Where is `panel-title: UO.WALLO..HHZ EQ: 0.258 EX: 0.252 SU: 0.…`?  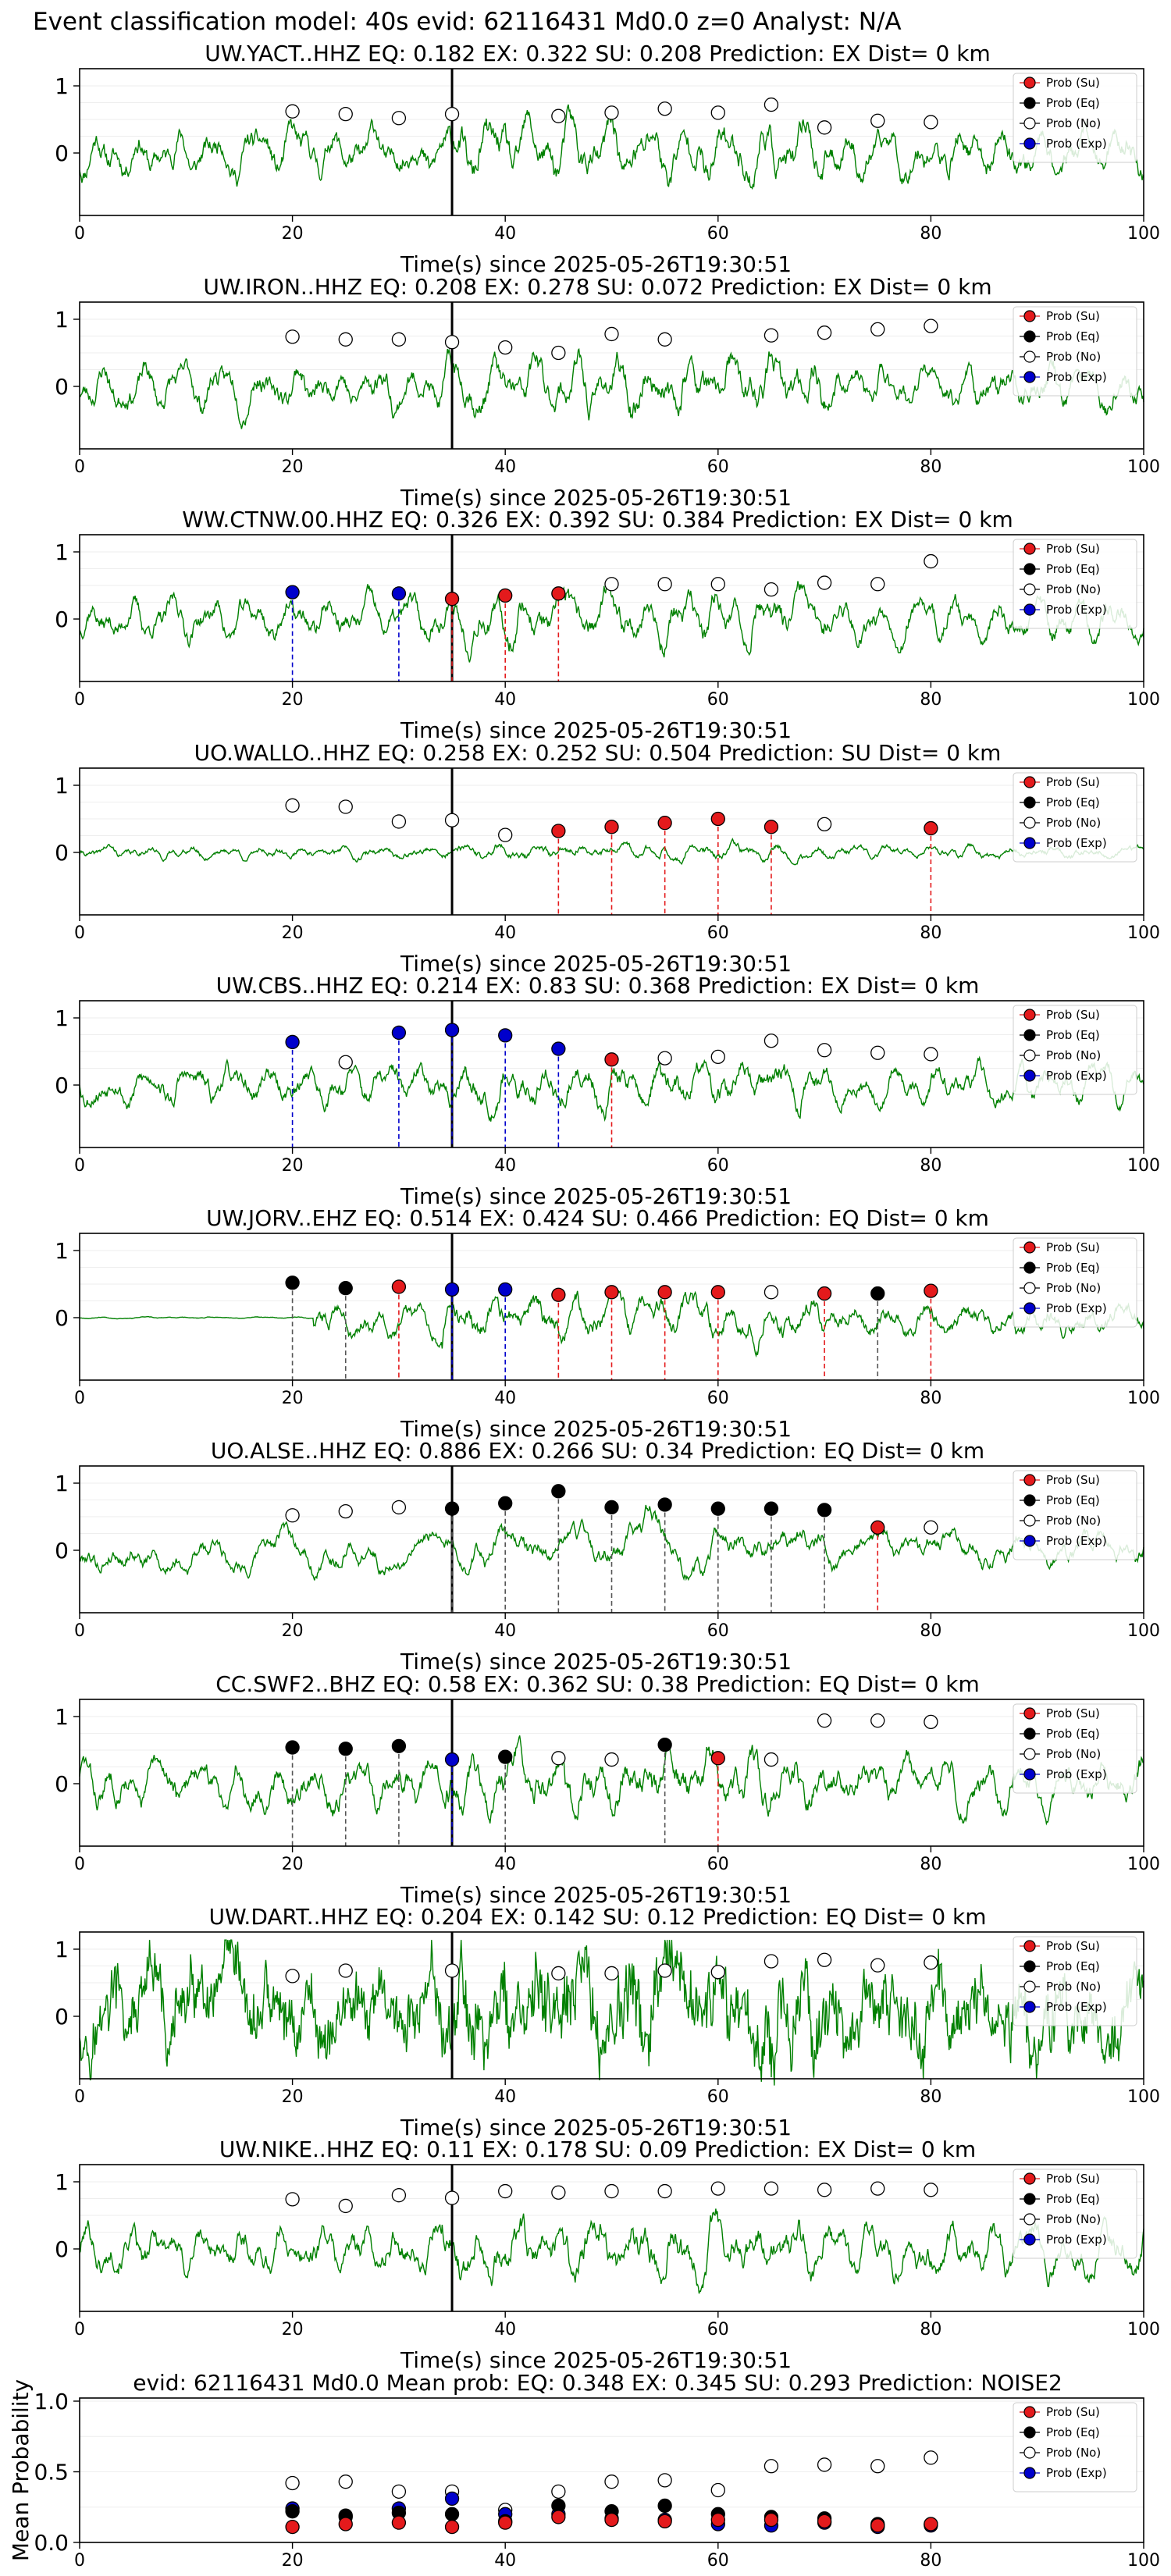 panel-title: UO.WALLO..HHZ EQ: 0.258 EX: 0.252 SU: 0.… is located at coordinates (598, 753).